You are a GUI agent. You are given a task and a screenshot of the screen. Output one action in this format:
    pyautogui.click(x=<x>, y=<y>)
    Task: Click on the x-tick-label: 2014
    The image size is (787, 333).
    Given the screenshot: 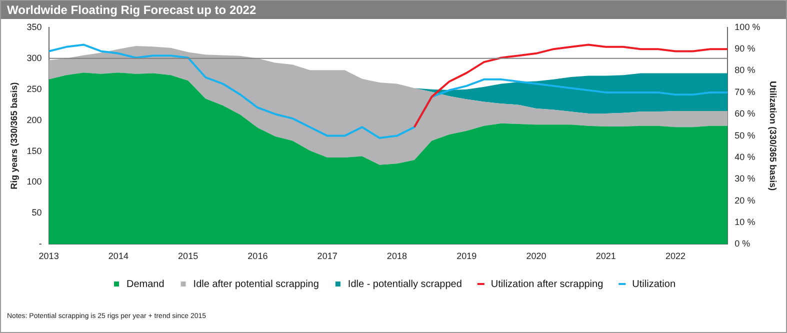 What is the action you would take?
    pyautogui.click(x=118, y=256)
    